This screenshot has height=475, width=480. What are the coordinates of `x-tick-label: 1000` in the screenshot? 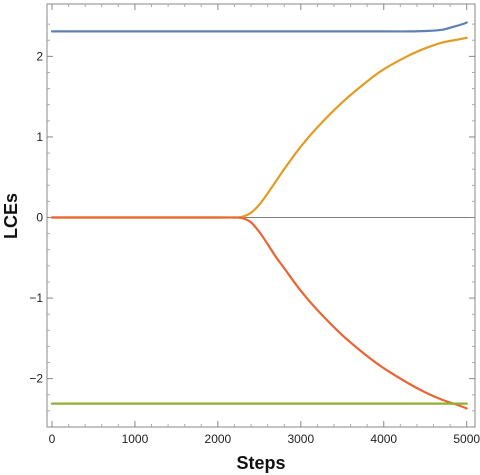 It's located at (135, 439).